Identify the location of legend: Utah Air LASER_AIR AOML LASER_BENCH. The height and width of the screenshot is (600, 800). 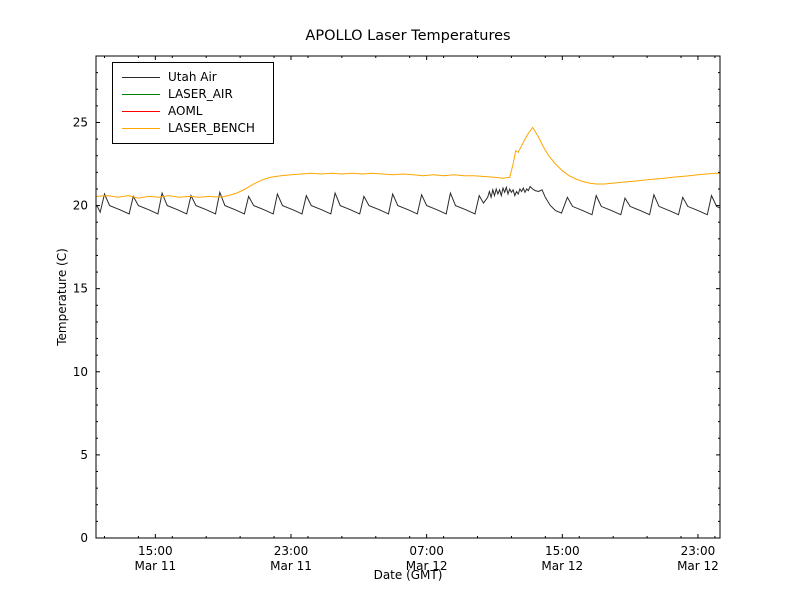
(193, 103).